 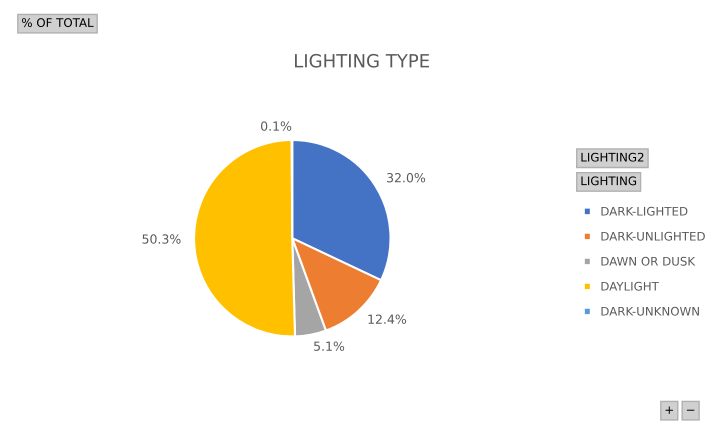 What do you see at coordinates (650, 311) in the screenshot?
I see `legend-label: DARK-UNKNOWN` at bounding box center [650, 311].